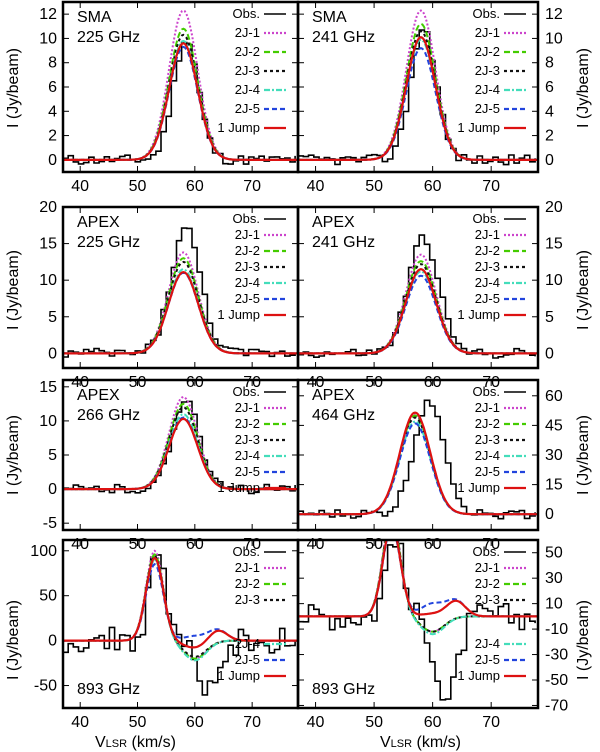 The image size is (600, 752). I want to click on y-tick-label: 4, so click(549, 111).